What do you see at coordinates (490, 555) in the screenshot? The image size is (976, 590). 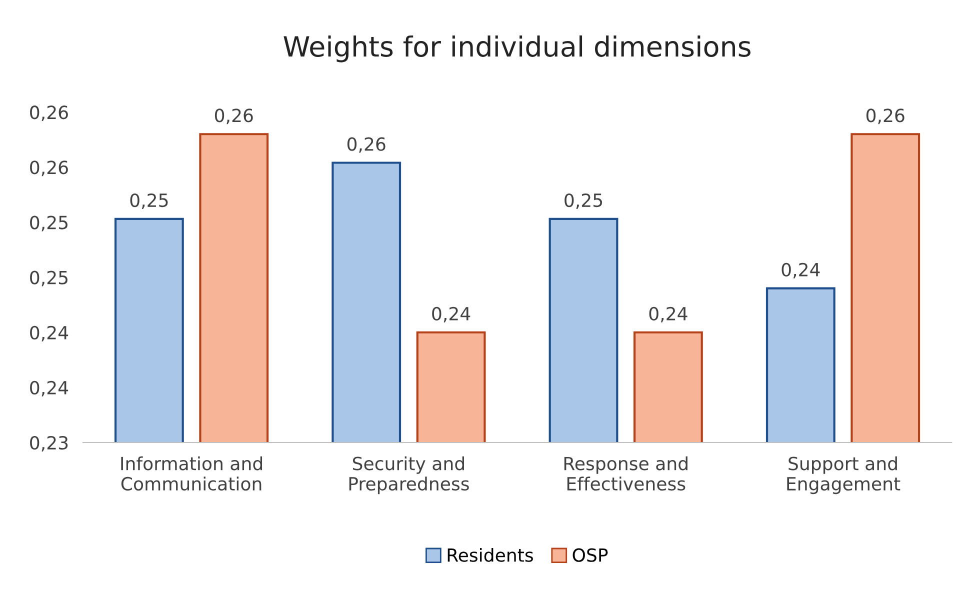 I see `legend-label: Residents` at bounding box center [490, 555].